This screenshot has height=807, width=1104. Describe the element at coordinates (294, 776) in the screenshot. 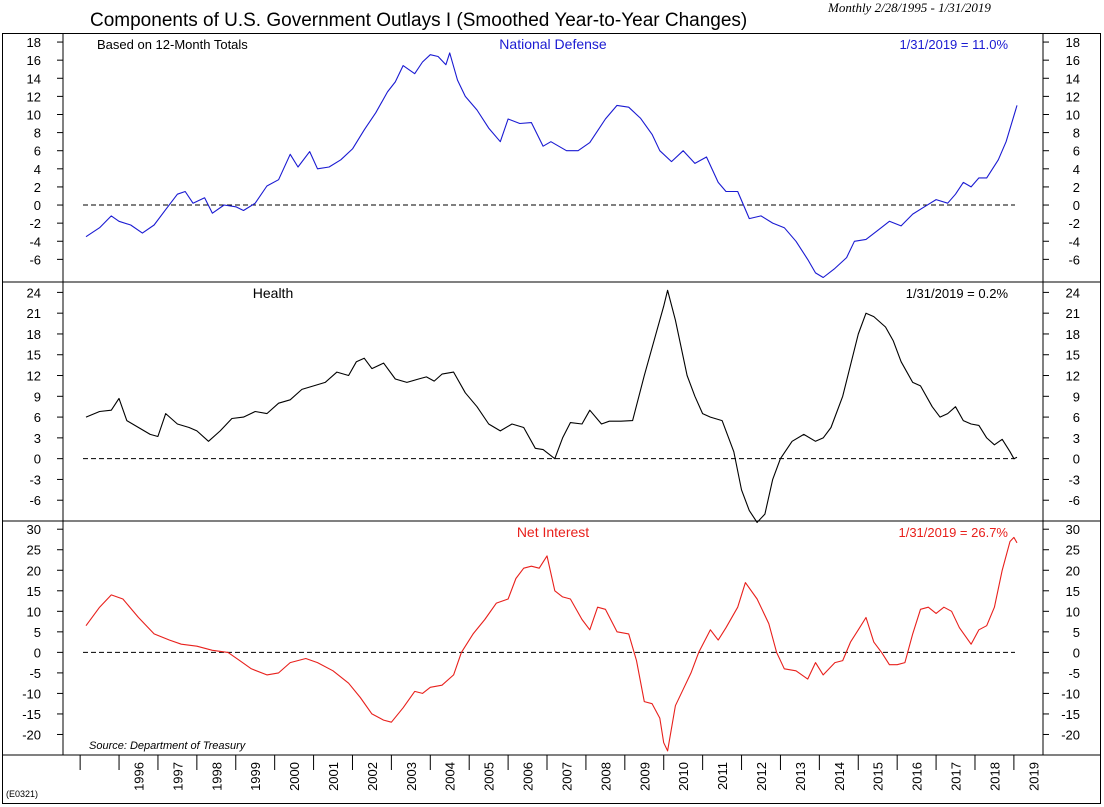

I see `x-tick-label: 2000` at that location.